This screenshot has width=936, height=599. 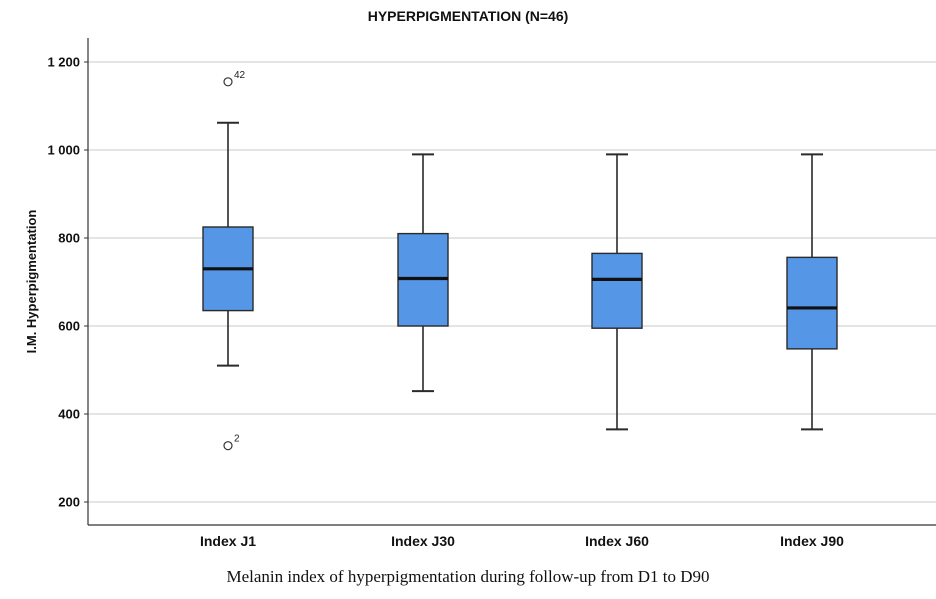 What do you see at coordinates (69, 414) in the screenshot?
I see `y-tick-label: 400` at bounding box center [69, 414].